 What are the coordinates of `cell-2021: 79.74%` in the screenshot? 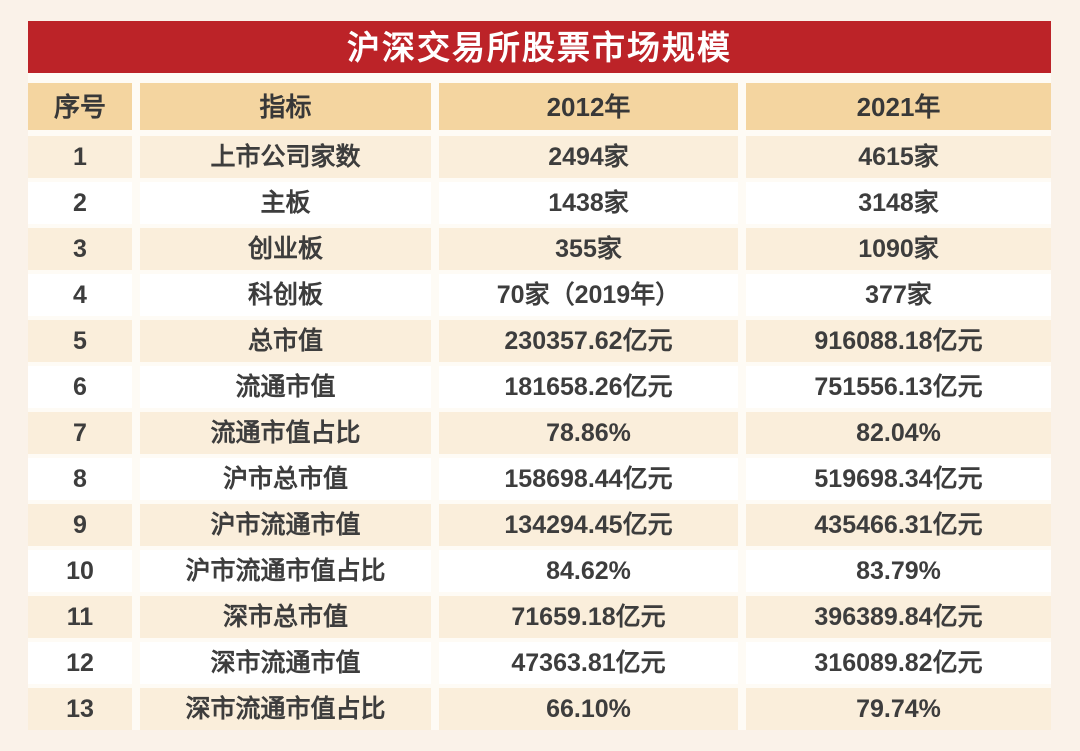 It's located at (898, 709).